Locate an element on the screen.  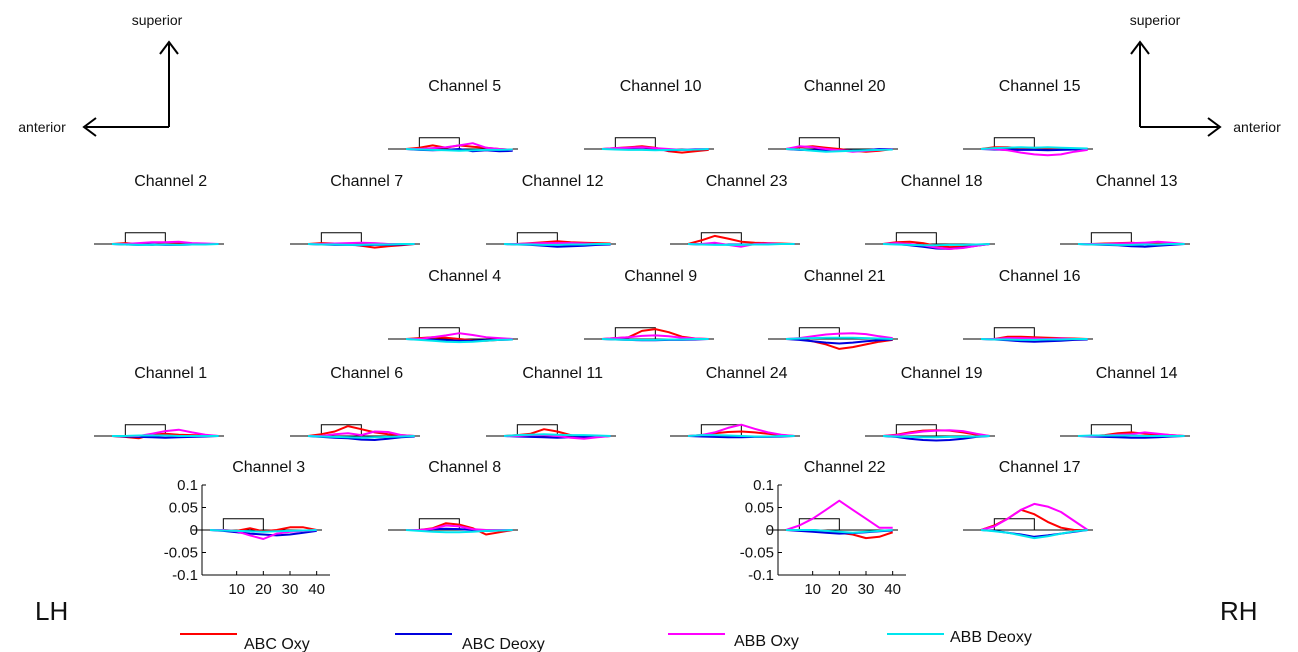
panel-title-channel-16: Channel 16 is located at coordinates (1040, 276).